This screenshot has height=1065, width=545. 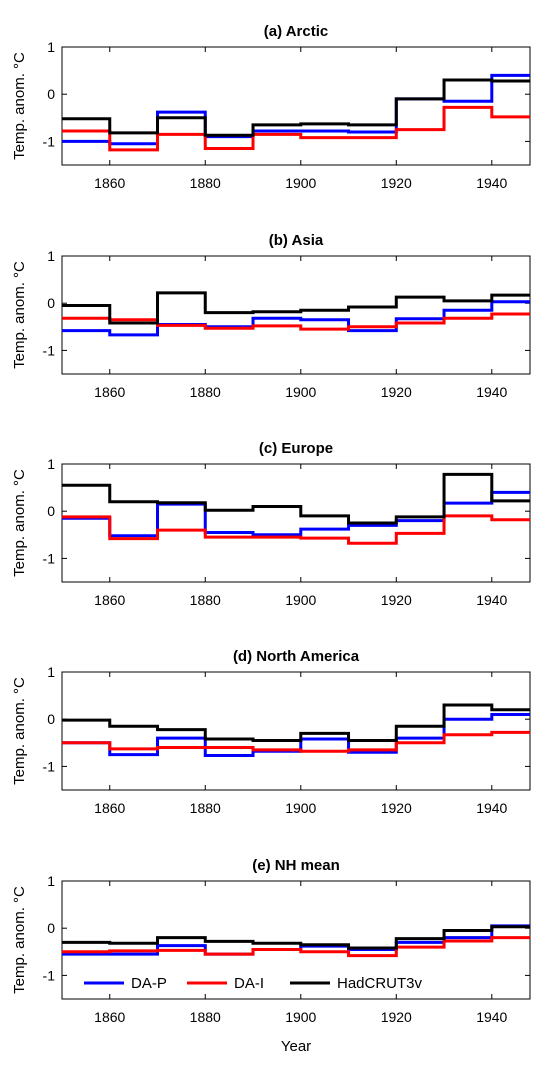 I want to click on legend: DA-P DA-I HadCRUT3v, so click(x=253, y=983).